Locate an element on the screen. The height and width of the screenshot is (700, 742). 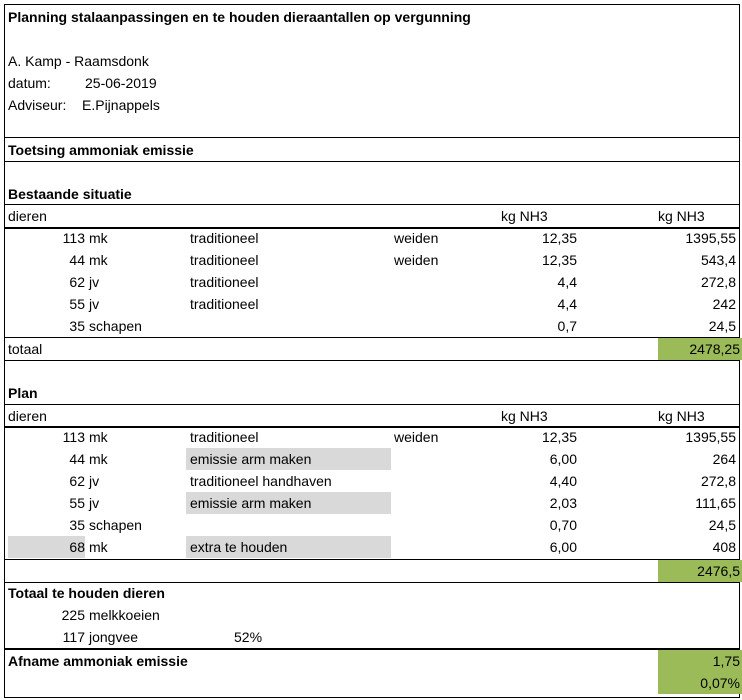
young-label: jongvee is located at coordinates (114, 637).